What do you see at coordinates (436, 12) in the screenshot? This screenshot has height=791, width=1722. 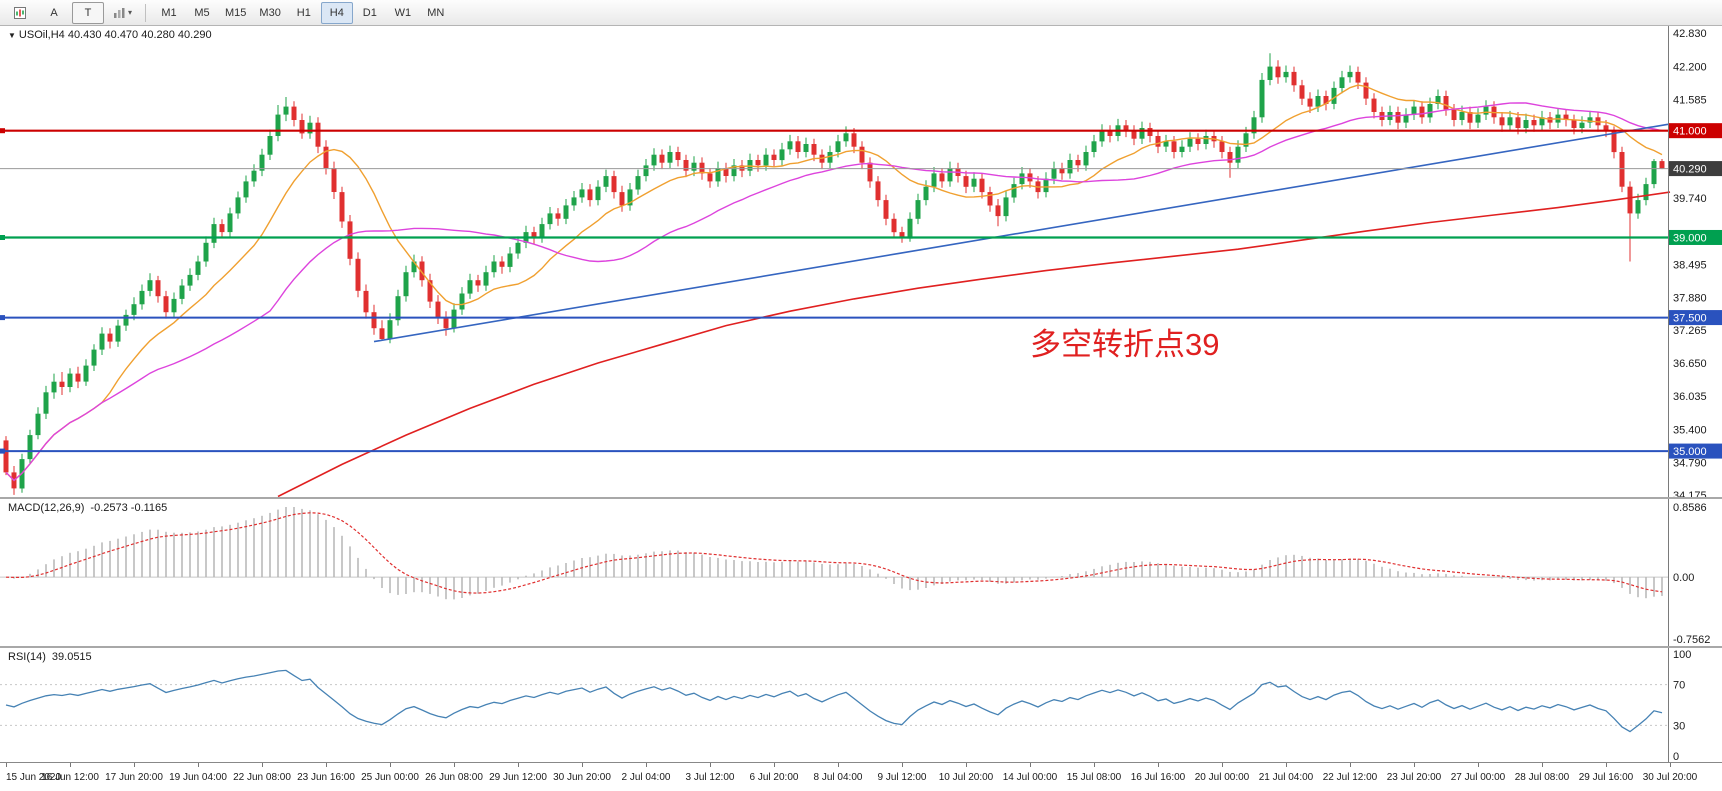 I see `timeframe-button-mn: MN` at bounding box center [436, 12].